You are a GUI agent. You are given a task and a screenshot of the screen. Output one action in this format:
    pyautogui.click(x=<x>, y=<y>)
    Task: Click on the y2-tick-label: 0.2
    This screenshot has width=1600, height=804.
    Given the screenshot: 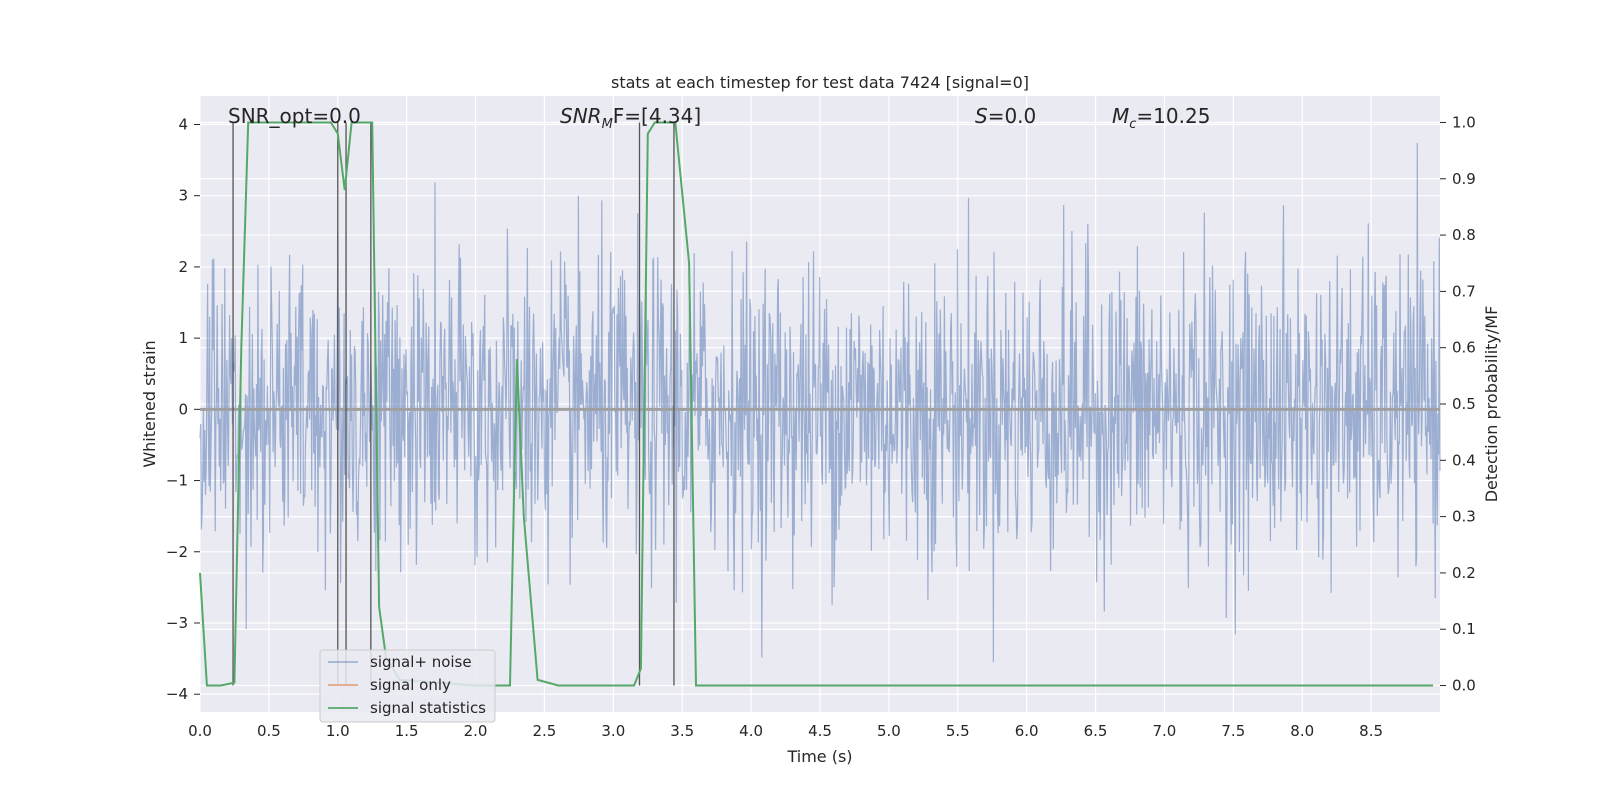 What is the action you would take?
    pyautogui.click(x=1464, y=573)
    